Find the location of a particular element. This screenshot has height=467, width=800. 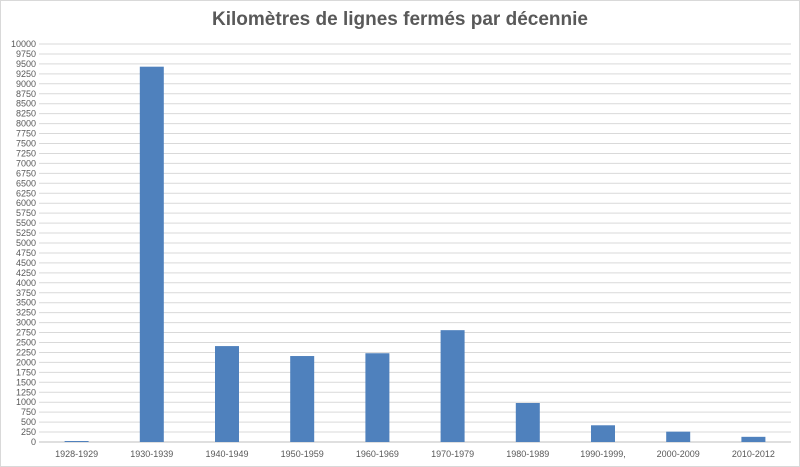

bar-1960-1969 is located at coordinates (377, 397).